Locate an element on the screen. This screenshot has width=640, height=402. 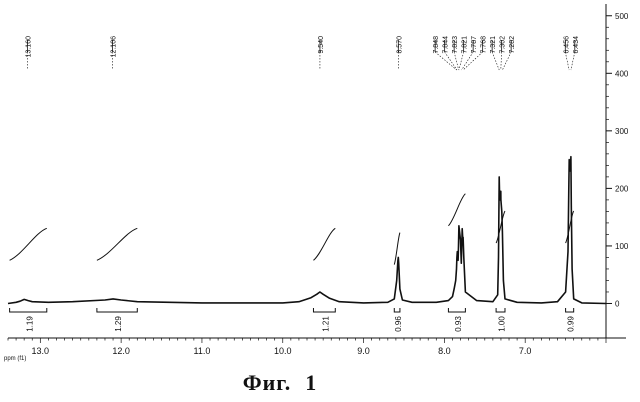
peak-label: 7.787 is located at coordinates (474, 45).